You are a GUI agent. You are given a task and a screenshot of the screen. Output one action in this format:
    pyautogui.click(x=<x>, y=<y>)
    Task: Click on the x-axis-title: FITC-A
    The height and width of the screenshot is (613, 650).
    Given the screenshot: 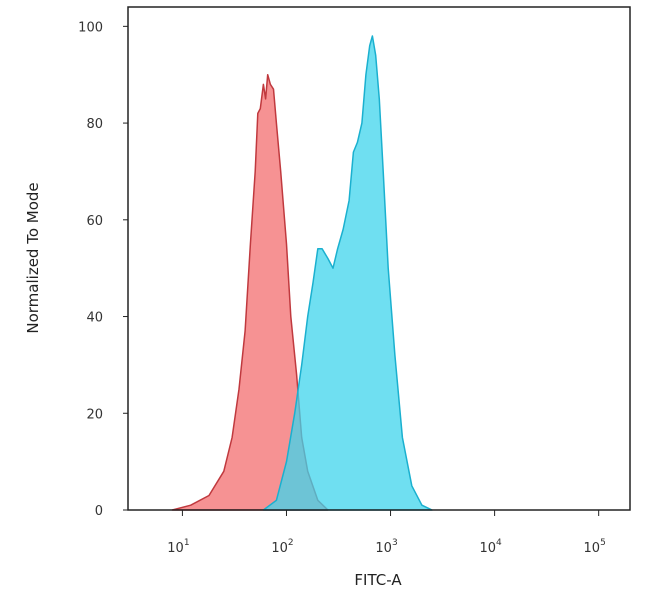 What is the action you would take?
    pyautogui.click(x=378, y=580)
    